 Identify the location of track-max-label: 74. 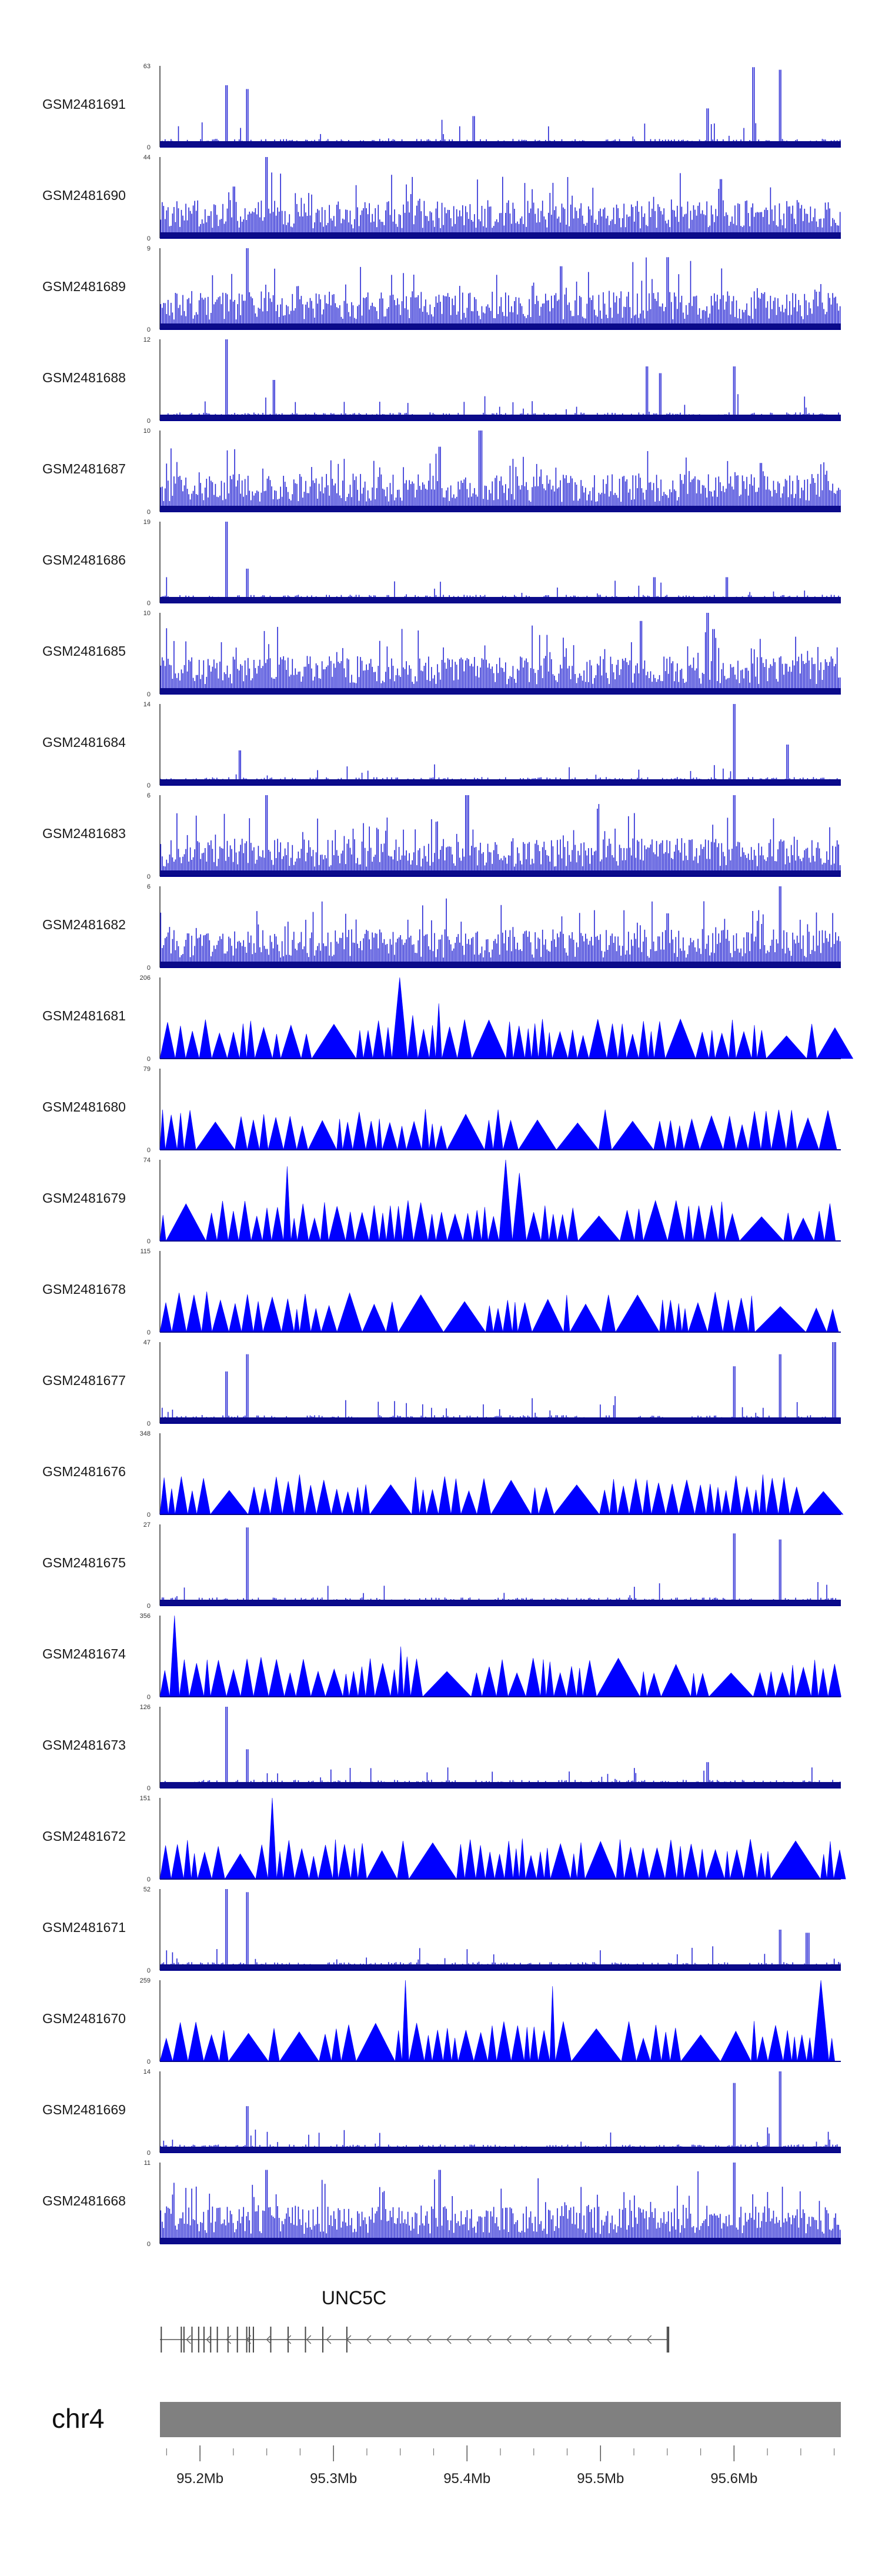
(147, 1160).